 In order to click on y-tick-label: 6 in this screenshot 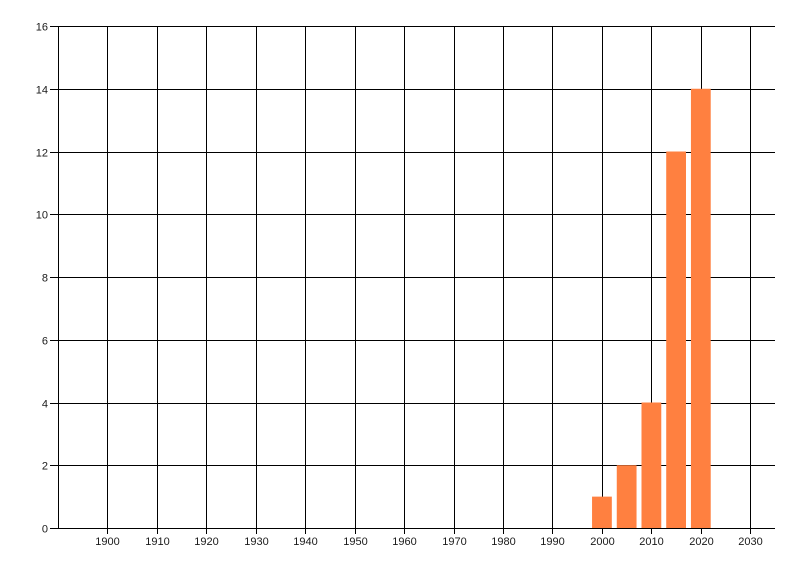, I will do `click(45, 342)`.